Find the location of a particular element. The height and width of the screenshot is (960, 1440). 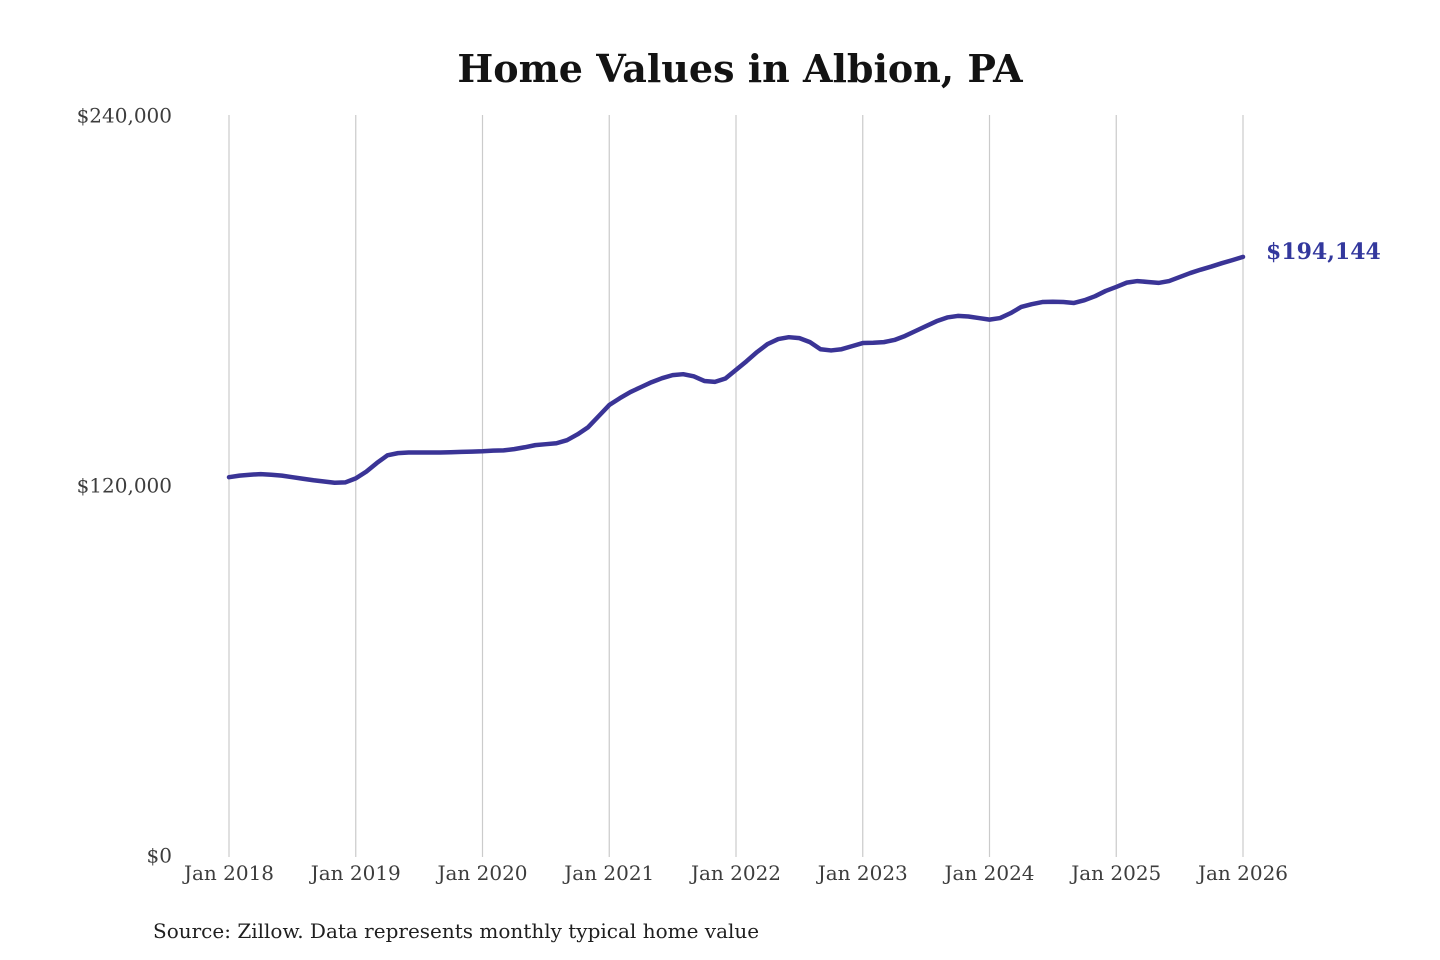

y-axis-tick-labels: $0 $120,000 $240,000 is located at coordinates (124, 486).